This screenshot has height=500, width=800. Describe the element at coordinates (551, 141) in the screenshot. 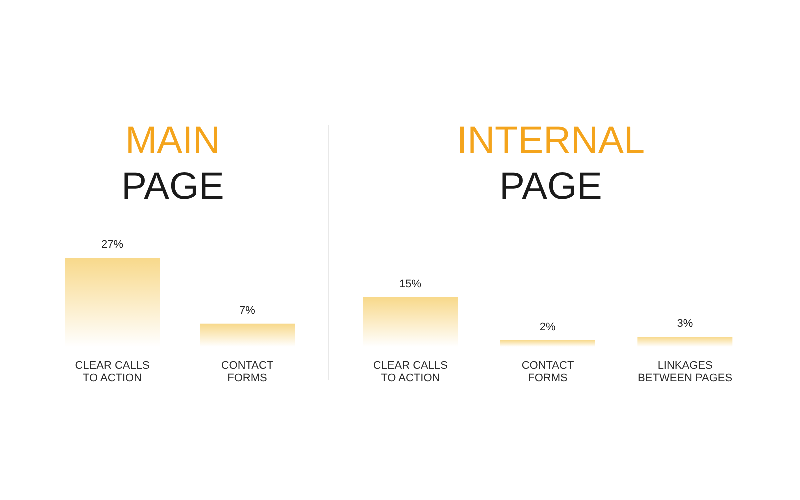

I see `chart-title: INTERNAL` at that location.